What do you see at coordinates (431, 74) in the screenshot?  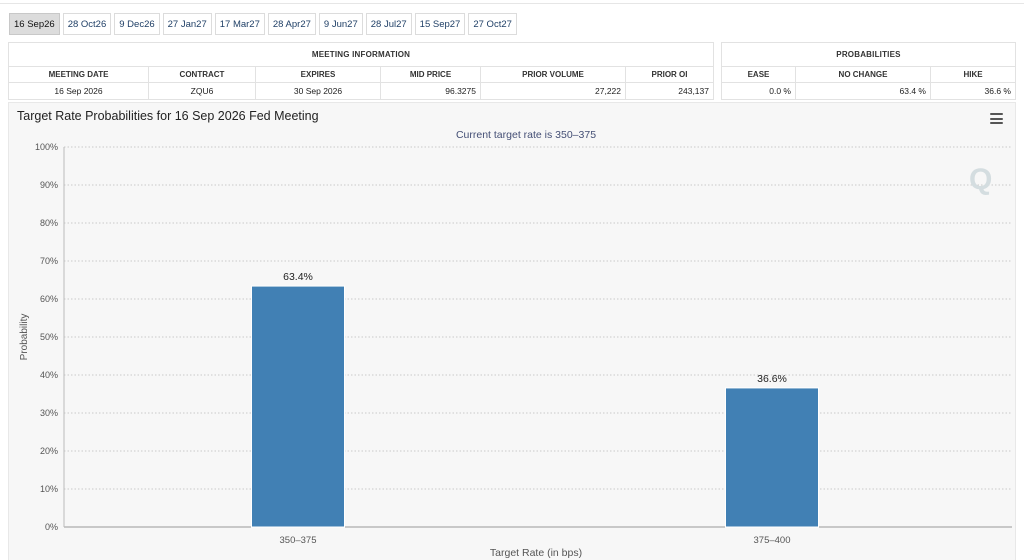 I see `header-mid-price: MID PRICE` at bounding box center [431, 74].